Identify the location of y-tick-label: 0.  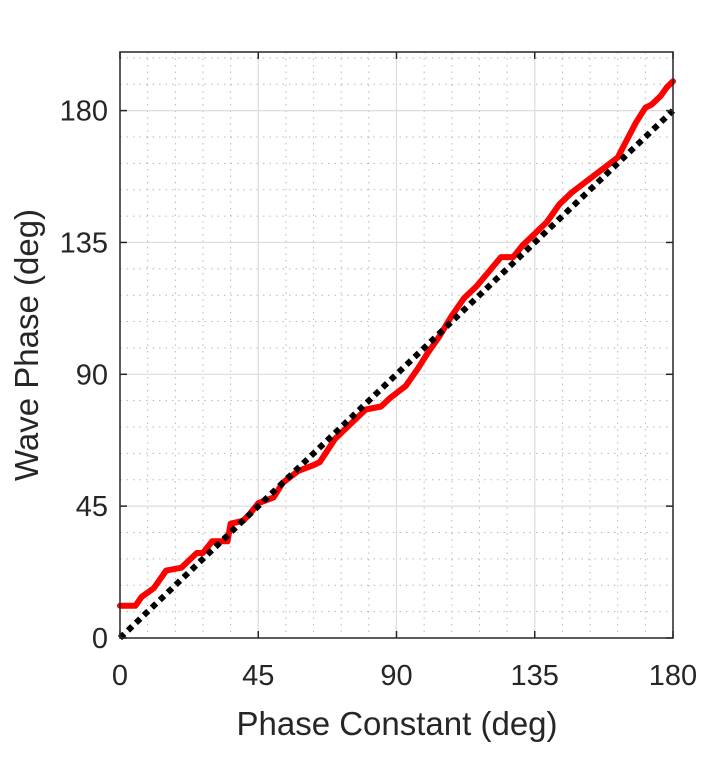
(100, 639).